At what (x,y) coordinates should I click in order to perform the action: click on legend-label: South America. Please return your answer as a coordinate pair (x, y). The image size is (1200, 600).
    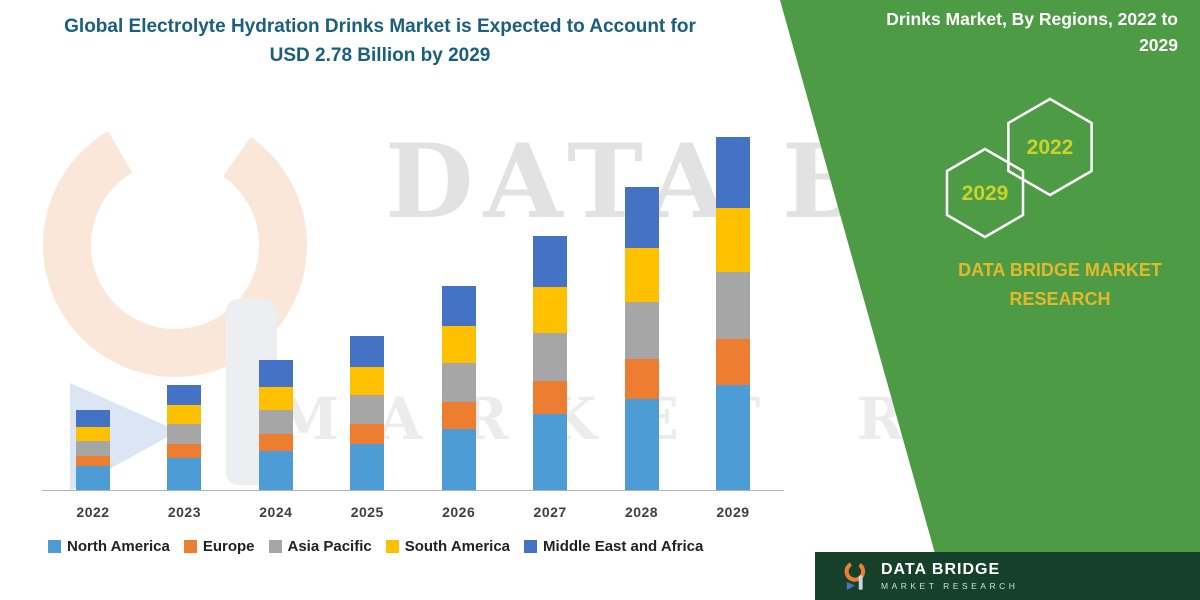
    Looking at the image, I should click on (457, 546).